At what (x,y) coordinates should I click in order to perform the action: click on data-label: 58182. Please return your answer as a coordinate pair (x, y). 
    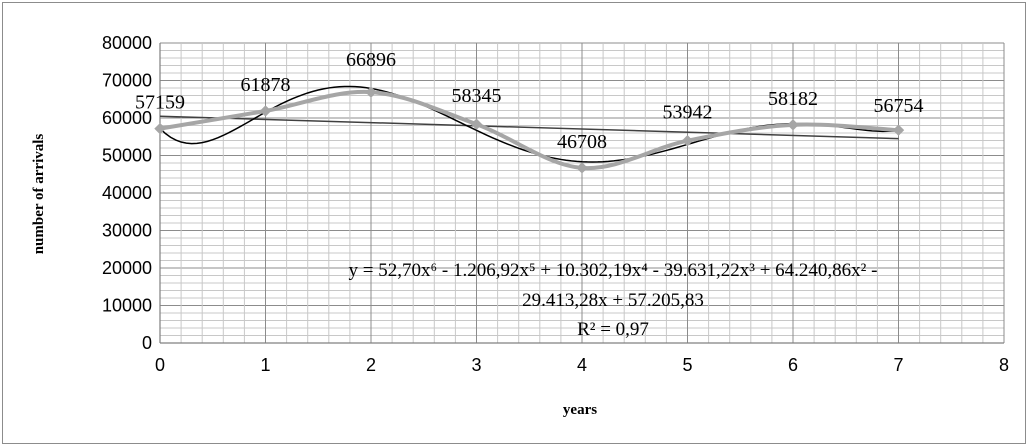
    Looking at the image, I should click on (793, 99).